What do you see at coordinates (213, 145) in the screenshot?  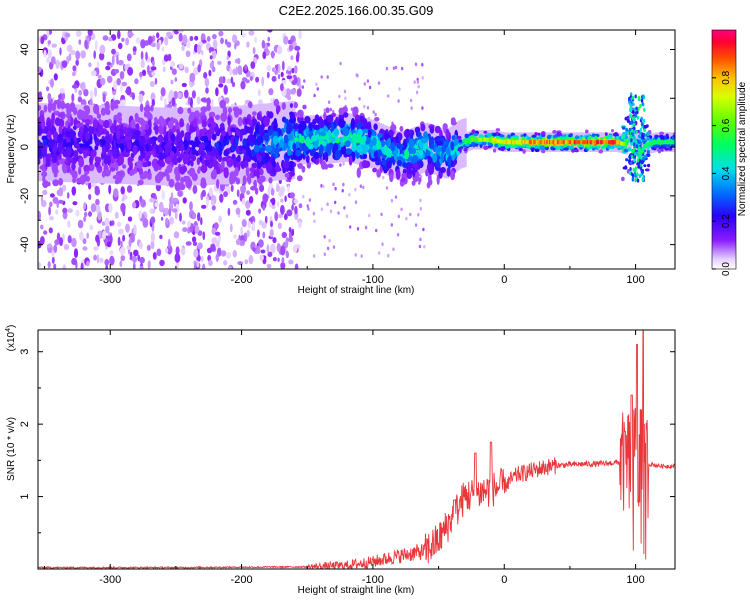 I see `spectrogram-halo` at bounding box center [213, 145].